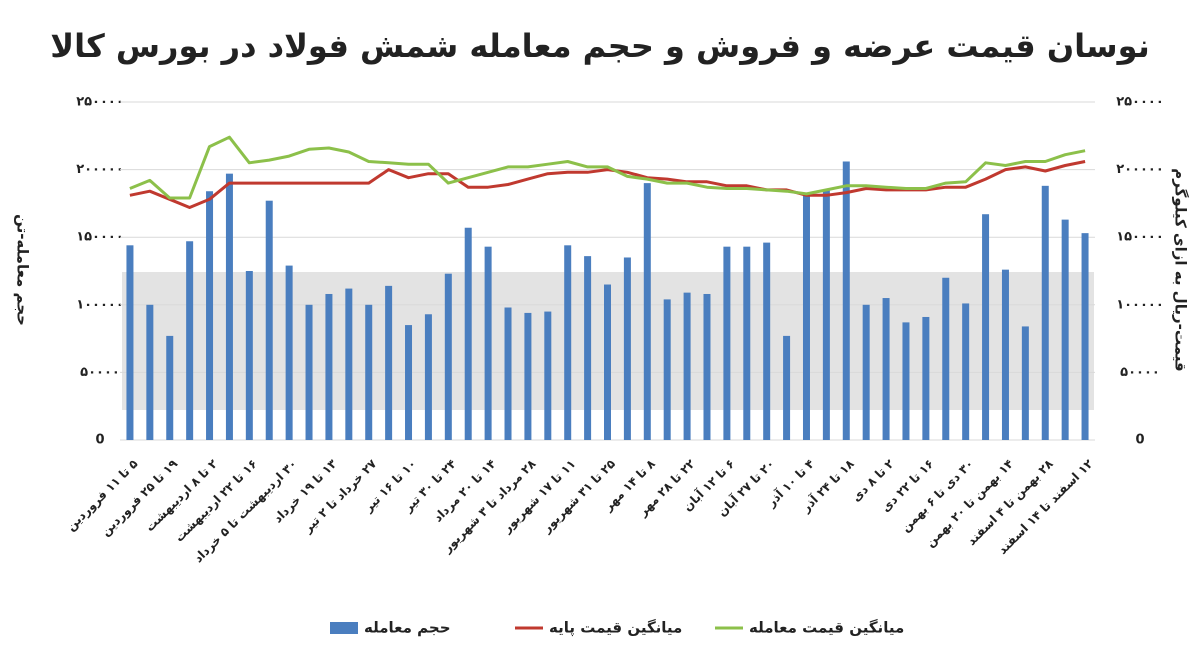 Image resolution: width=1200 pixels, height=663 pixels. Describe the element at coordinates (99, 440) in the screenshot. I see `y-tick-label: 0` at that location.